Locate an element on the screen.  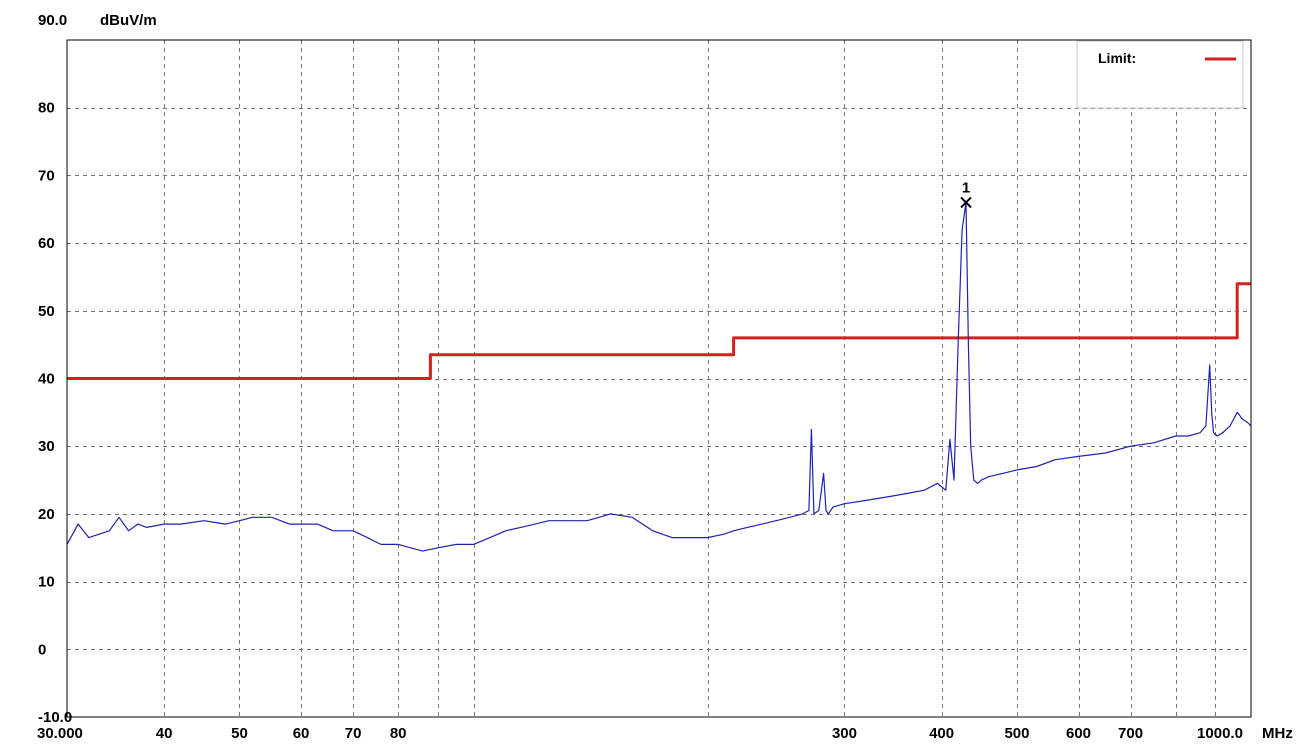
y-tick-label-0: 90.0 is located at coordinates (52, 20).